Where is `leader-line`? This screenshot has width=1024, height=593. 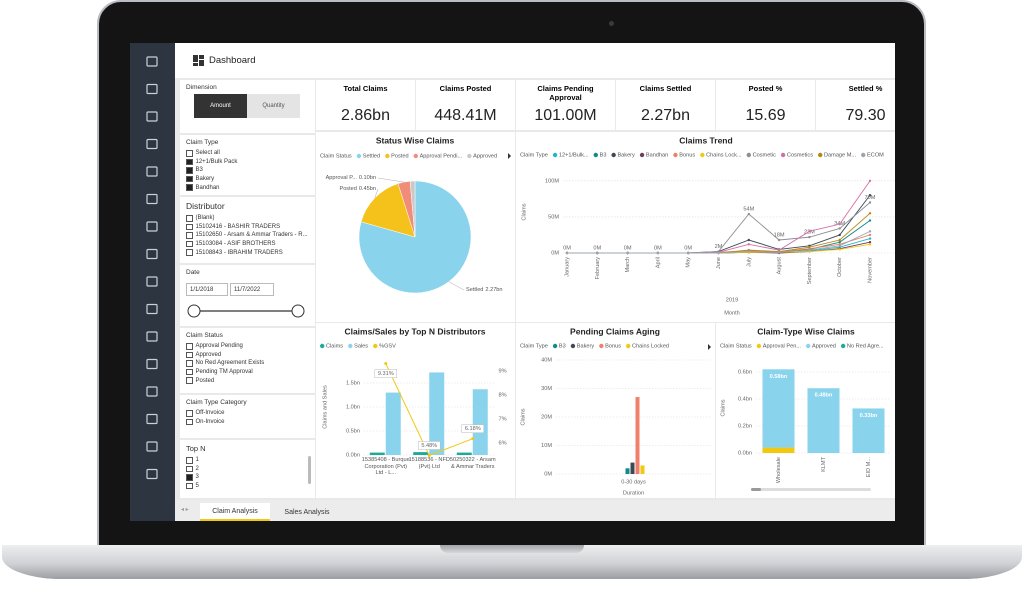 leader-line is located at coordinates (456, 286).